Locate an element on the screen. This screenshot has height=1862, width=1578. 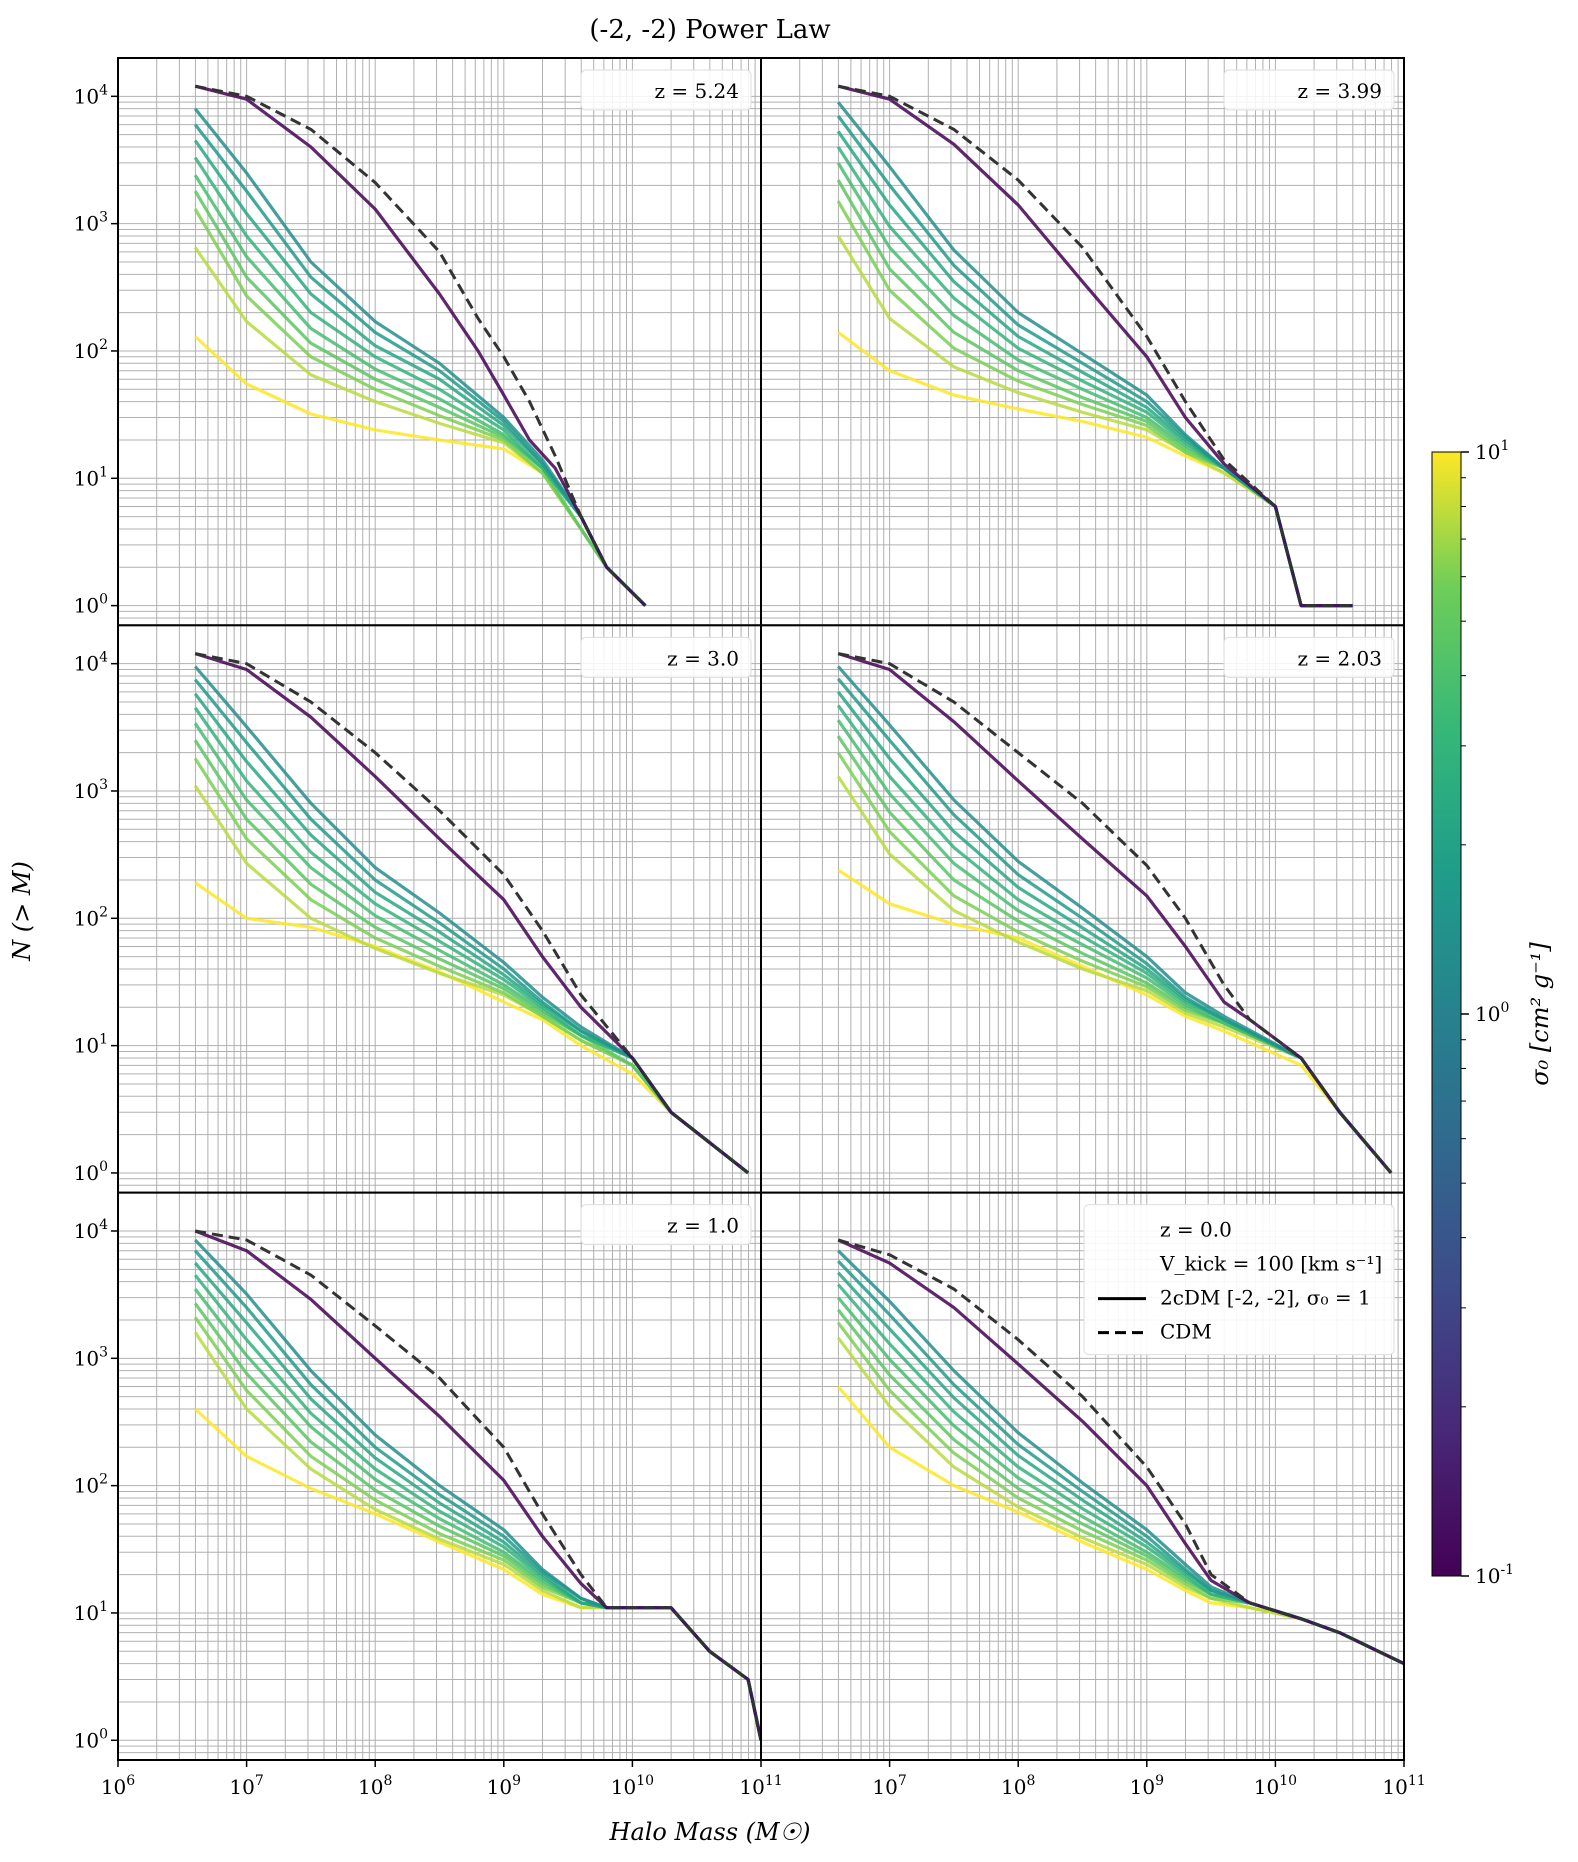
panel-2: 10⁰ 10¹ 10² 10³ 10⁴ z = 3.0 is located at coordinates (418, 909).